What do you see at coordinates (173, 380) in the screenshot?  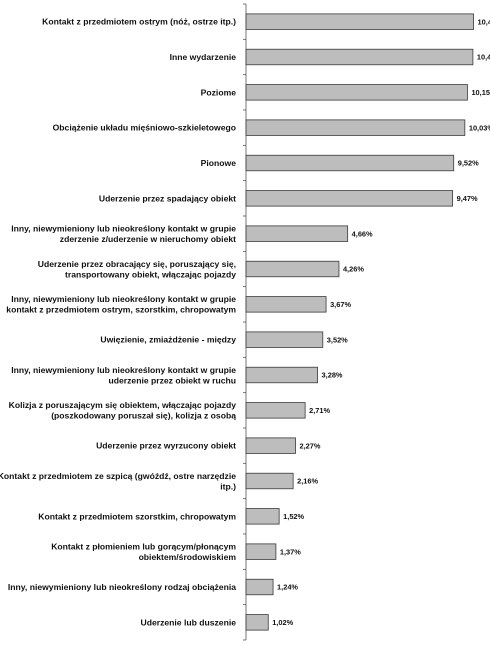 I see `category-label-11-line-2: uderzenie przez obiekt w ruchu` at bounding box center [173, 380].